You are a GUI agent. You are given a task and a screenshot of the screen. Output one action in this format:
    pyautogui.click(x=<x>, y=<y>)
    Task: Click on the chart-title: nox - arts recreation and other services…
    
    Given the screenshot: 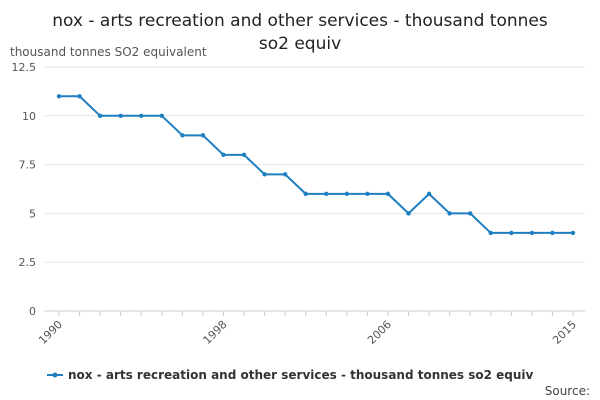 What is the action you would take?
    pyautogui.click(x=300, y=33)
    